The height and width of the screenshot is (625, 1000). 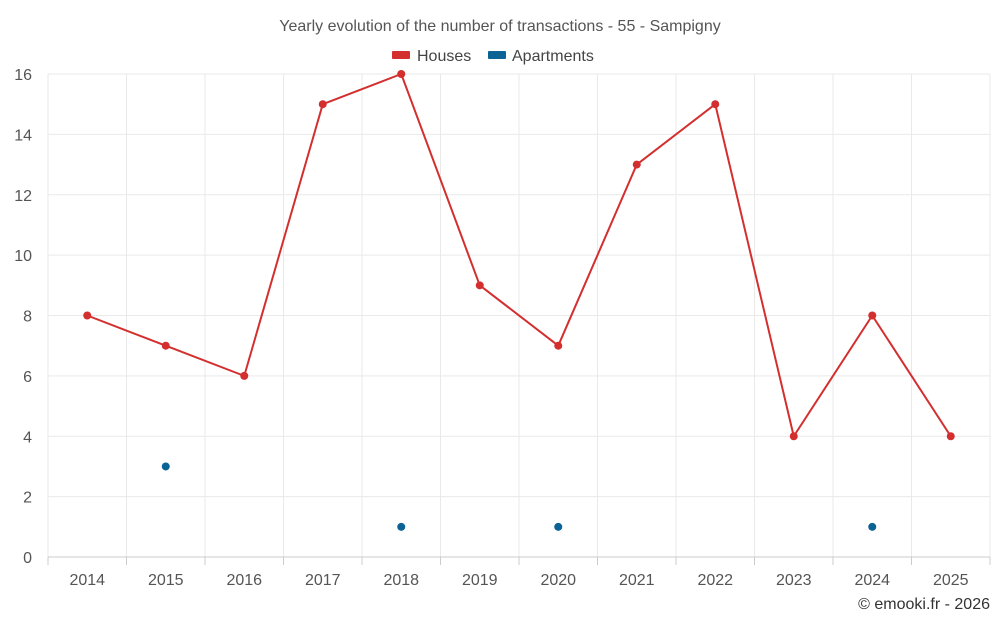 I want to click on y-tick-label: 4, so click(x=27, y=437).